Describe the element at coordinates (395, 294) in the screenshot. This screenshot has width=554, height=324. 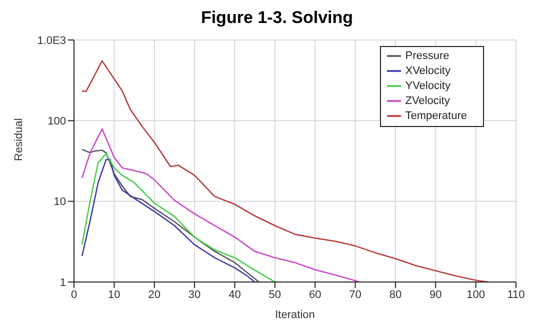
I see `x-tick-label: 80` at that location.